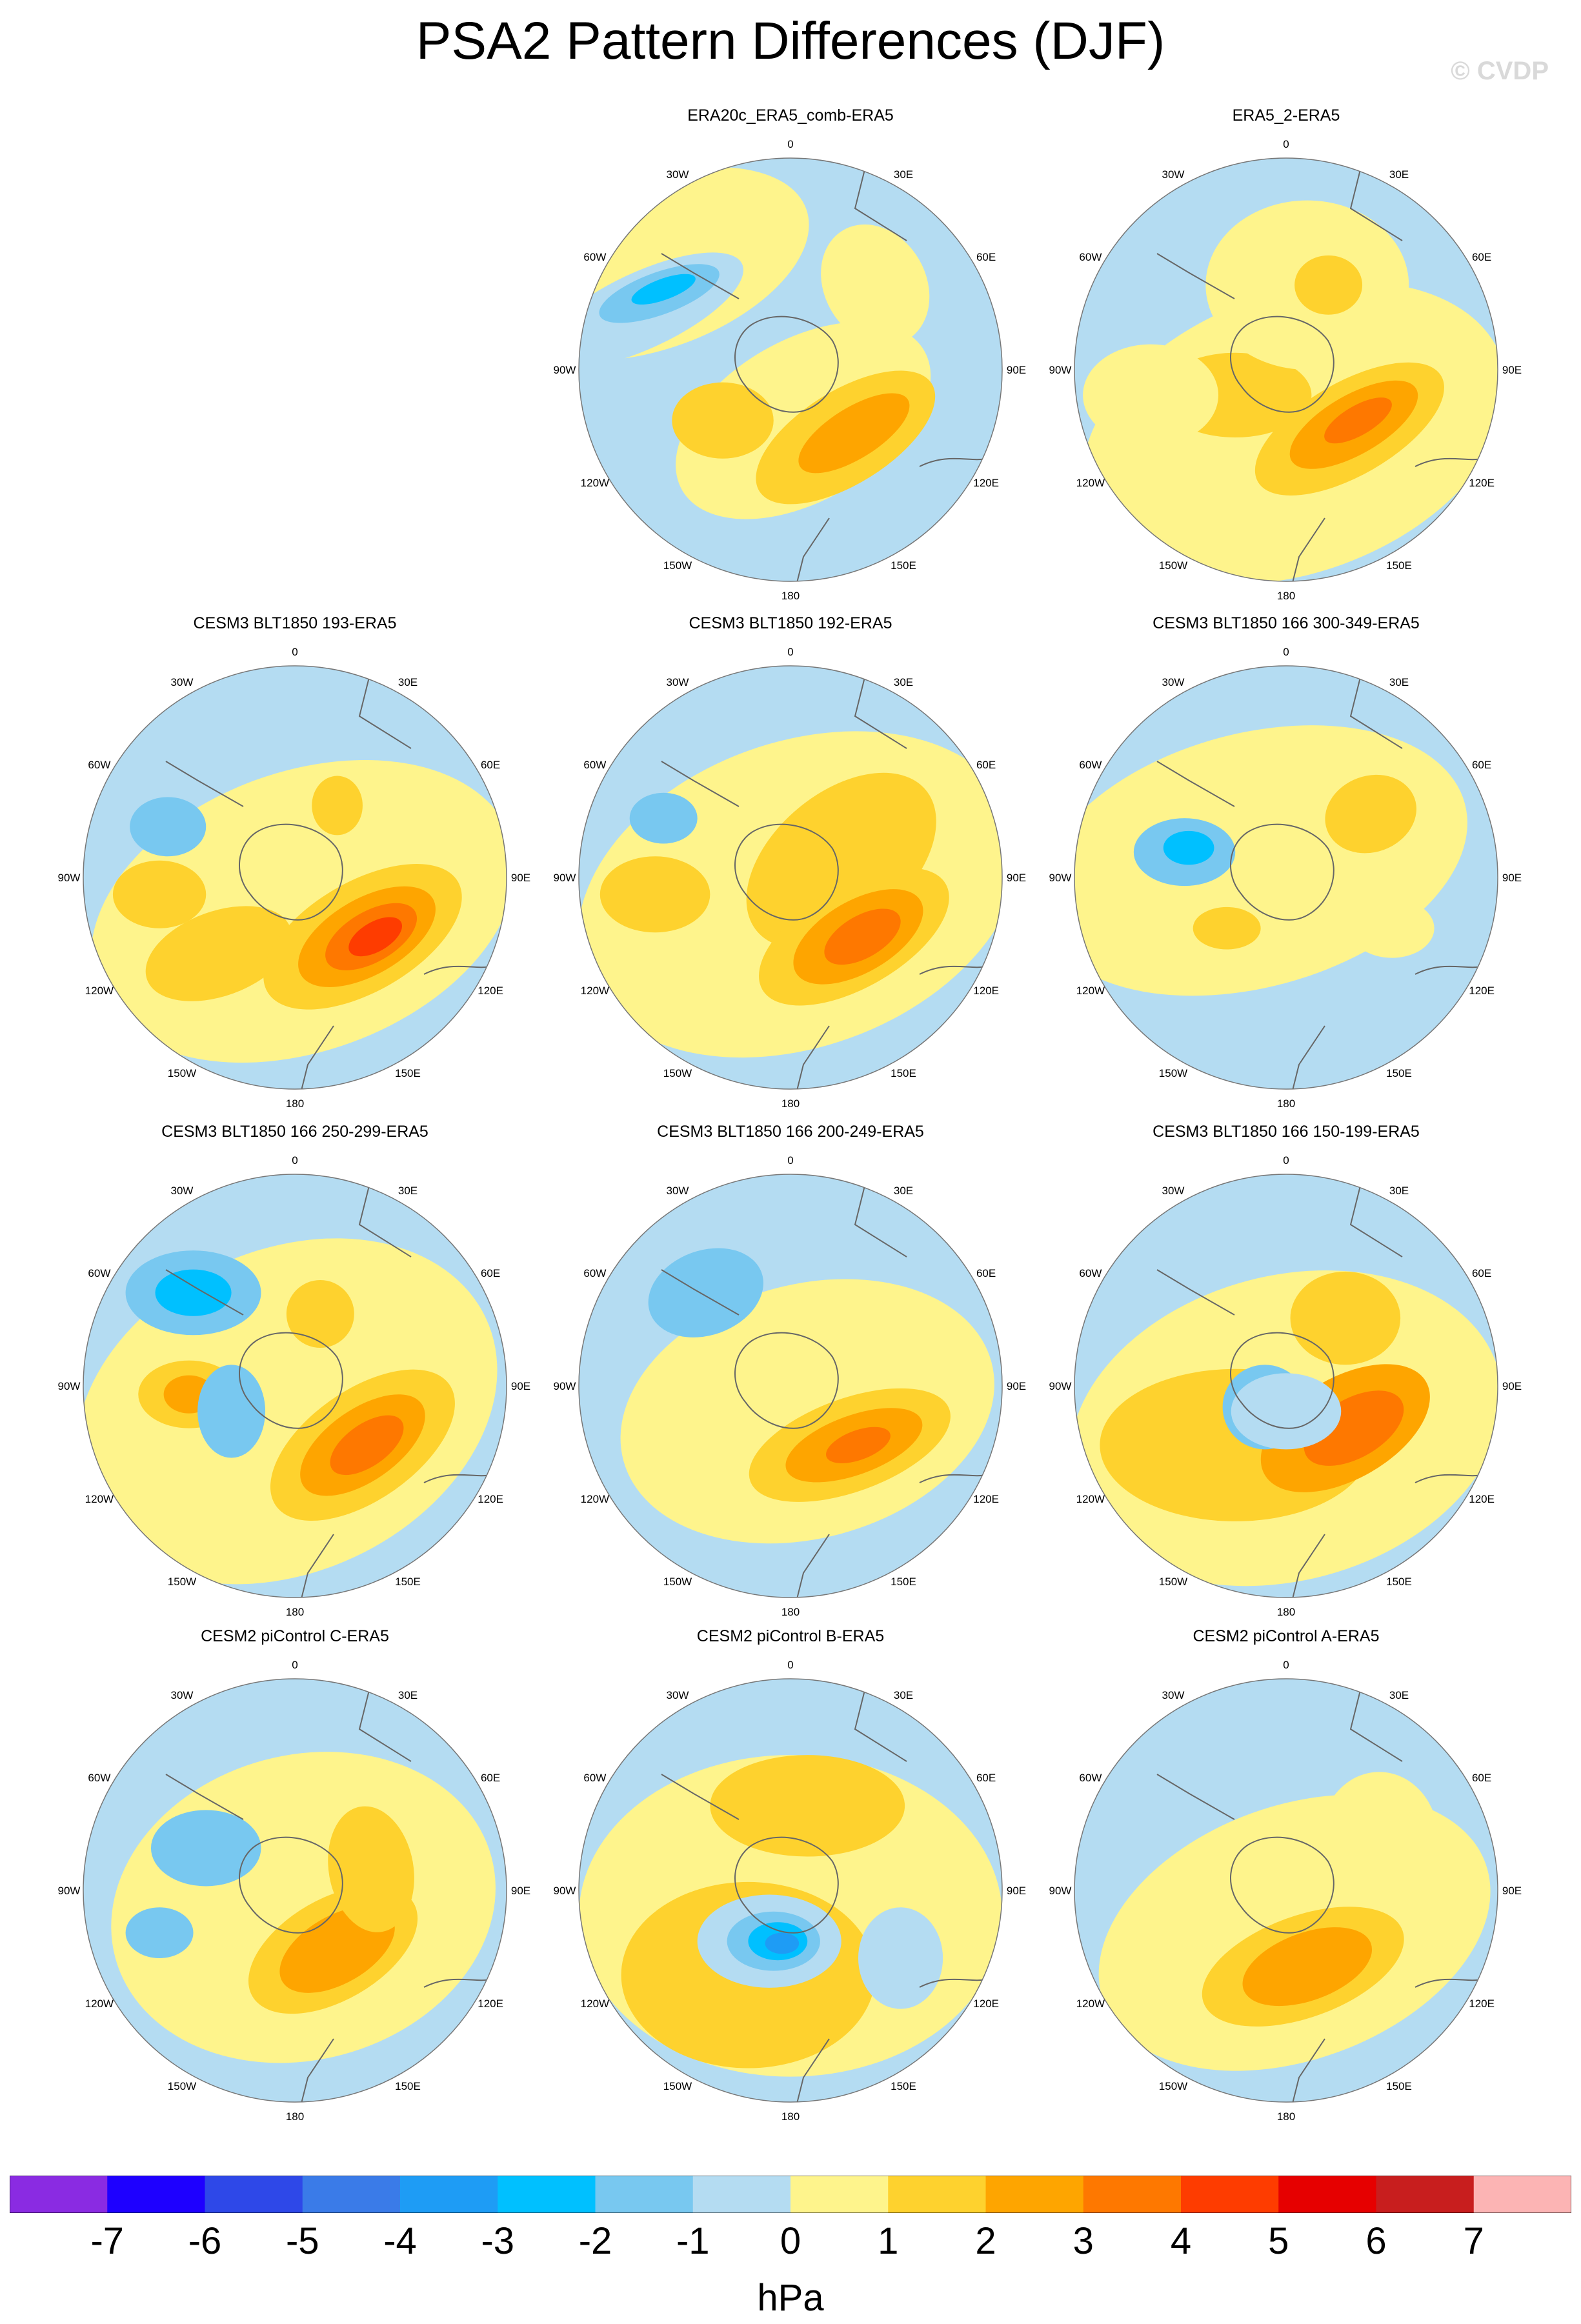  Describe the element at coordinates (1173, 1073) in the screenshot. I see `longitude-label: 150W` at that location.